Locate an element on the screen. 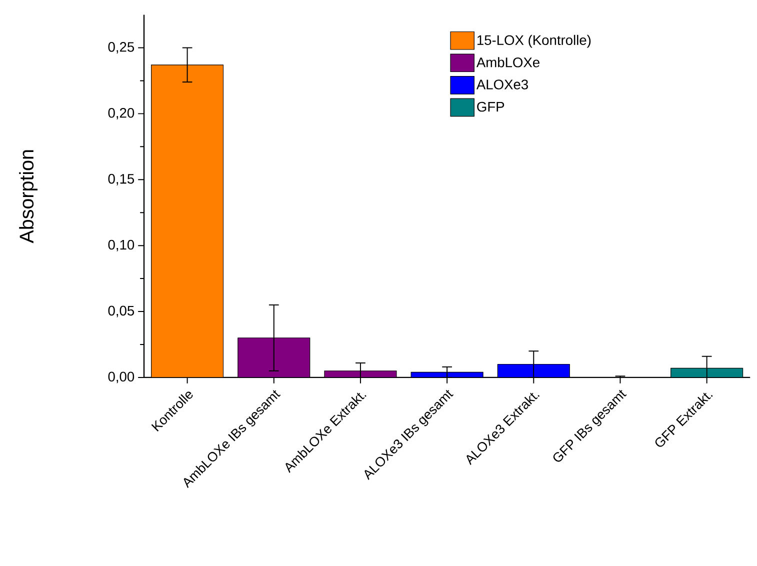 The height and width of the screenshot is (566, 757). y-axis-title: Absorption is located at coordinates (28, 197).